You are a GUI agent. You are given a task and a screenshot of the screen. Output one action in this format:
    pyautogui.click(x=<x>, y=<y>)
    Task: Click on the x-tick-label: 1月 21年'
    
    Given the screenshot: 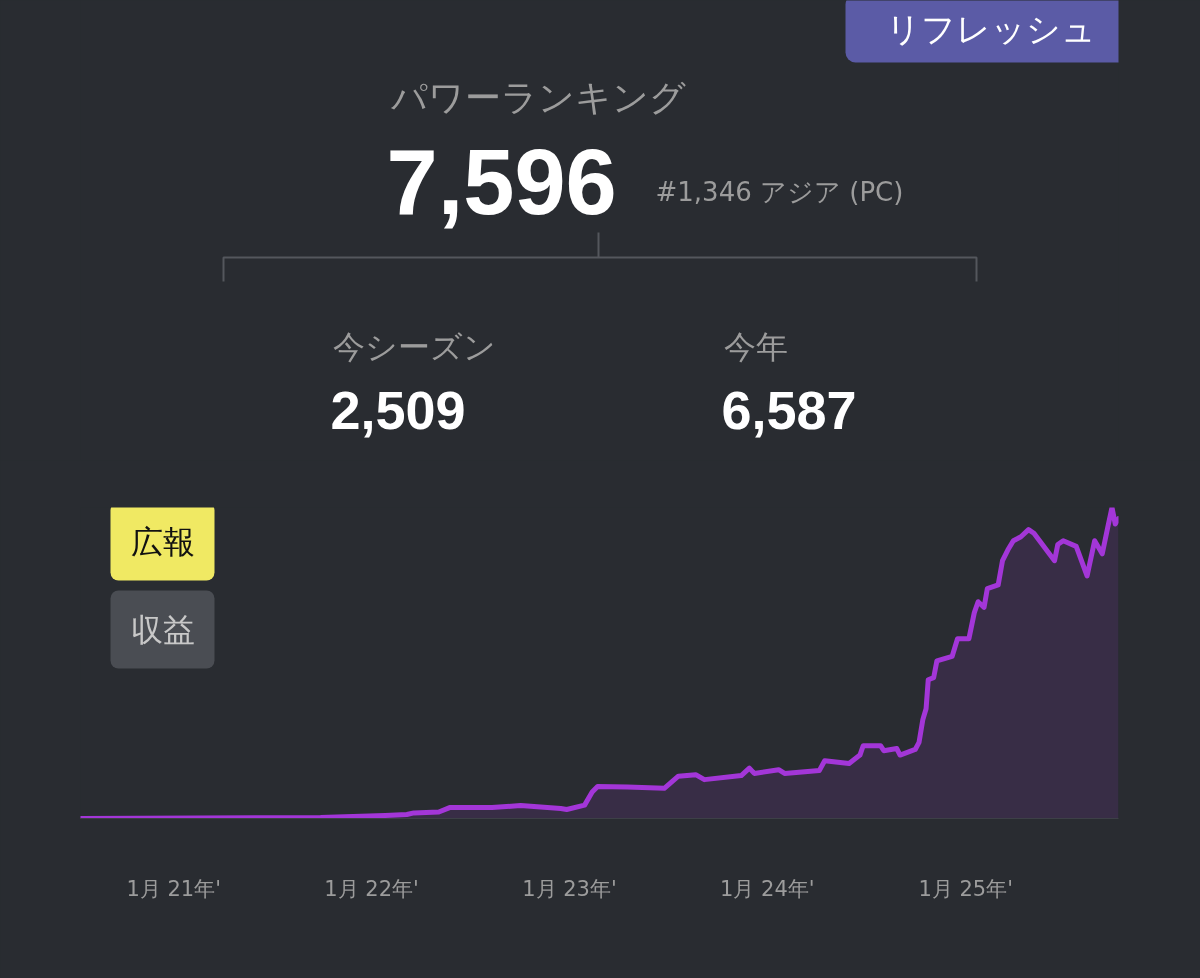 What is the action you would take?
    pyautogui.click(x=173, y=888)
    